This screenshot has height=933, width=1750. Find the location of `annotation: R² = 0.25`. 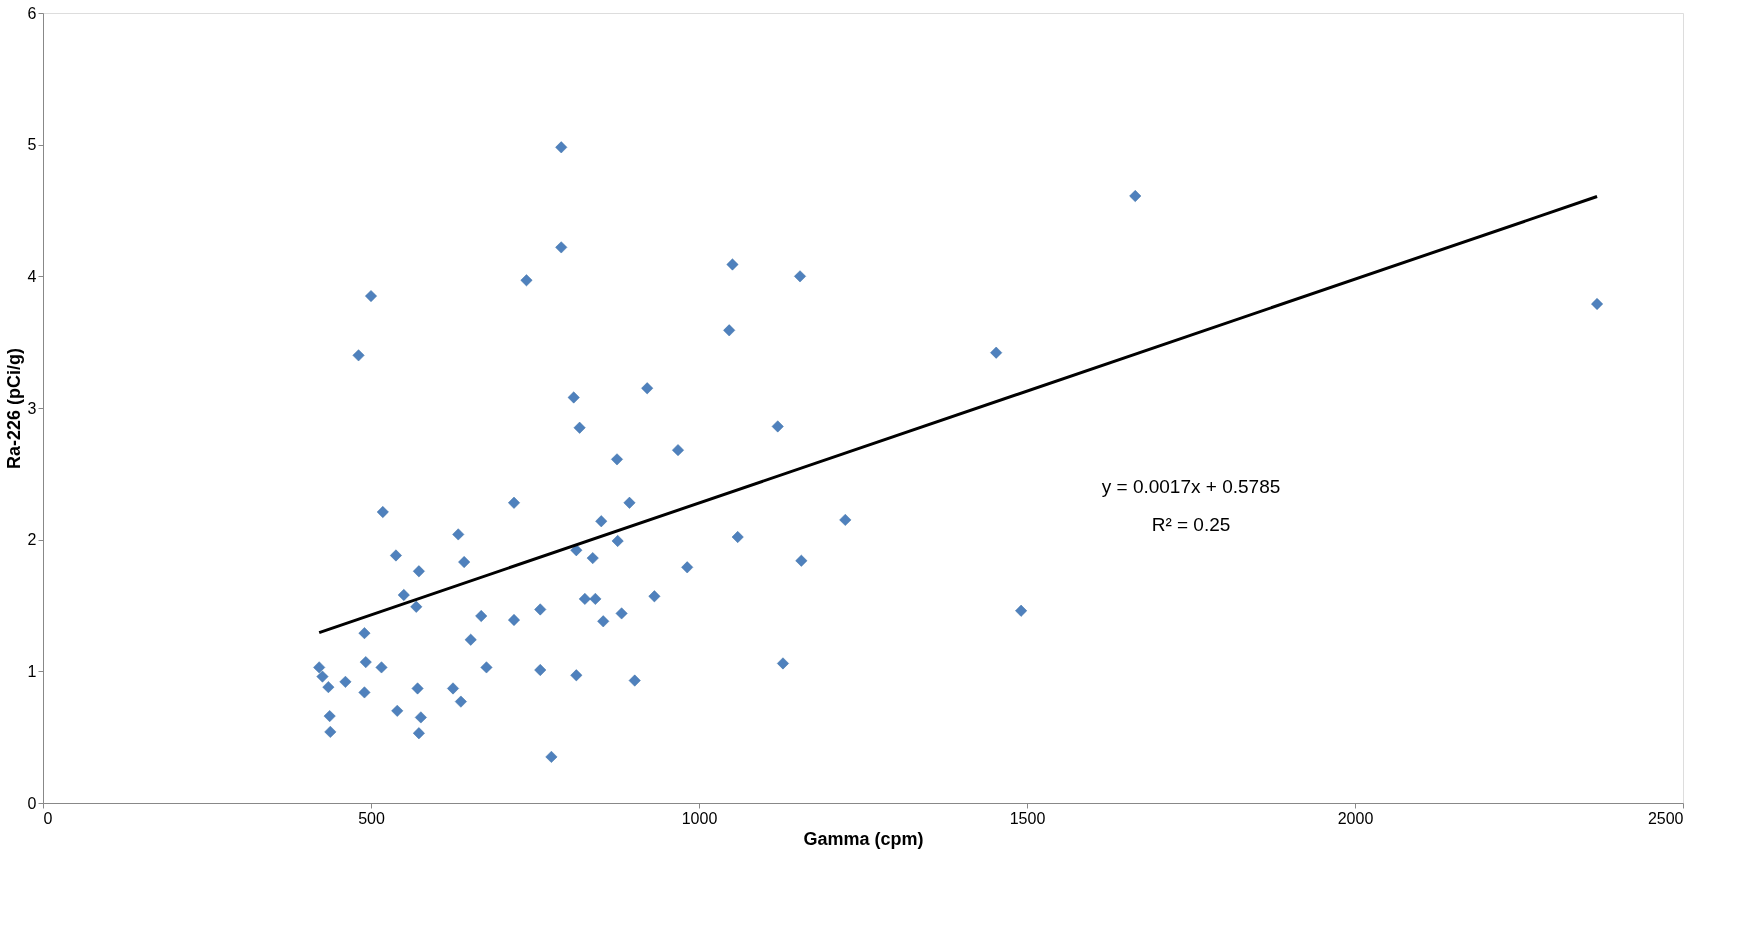

annotation: R² = 0.25 is located at coordinates (1191, 524).